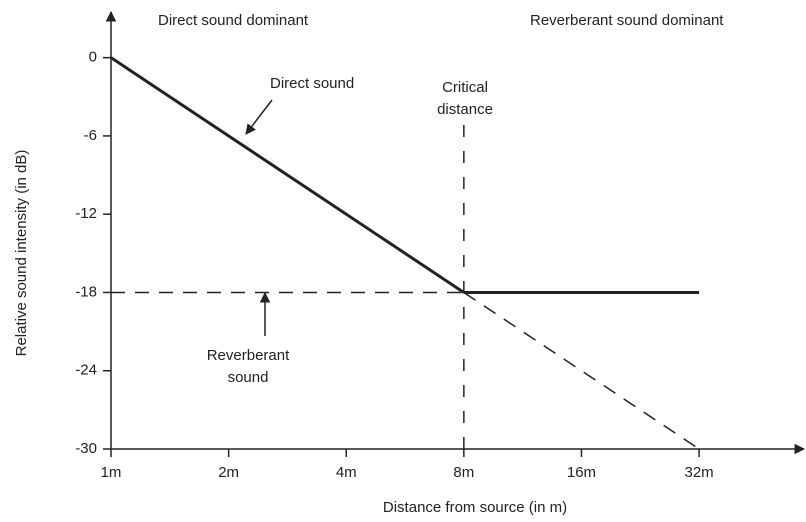 The height and width of the screenshot is (522, 806). What do you see at coordinates (90, 135) in the screenshot?
I see `y-tick-label: -6` at bounding box center [90, 135].